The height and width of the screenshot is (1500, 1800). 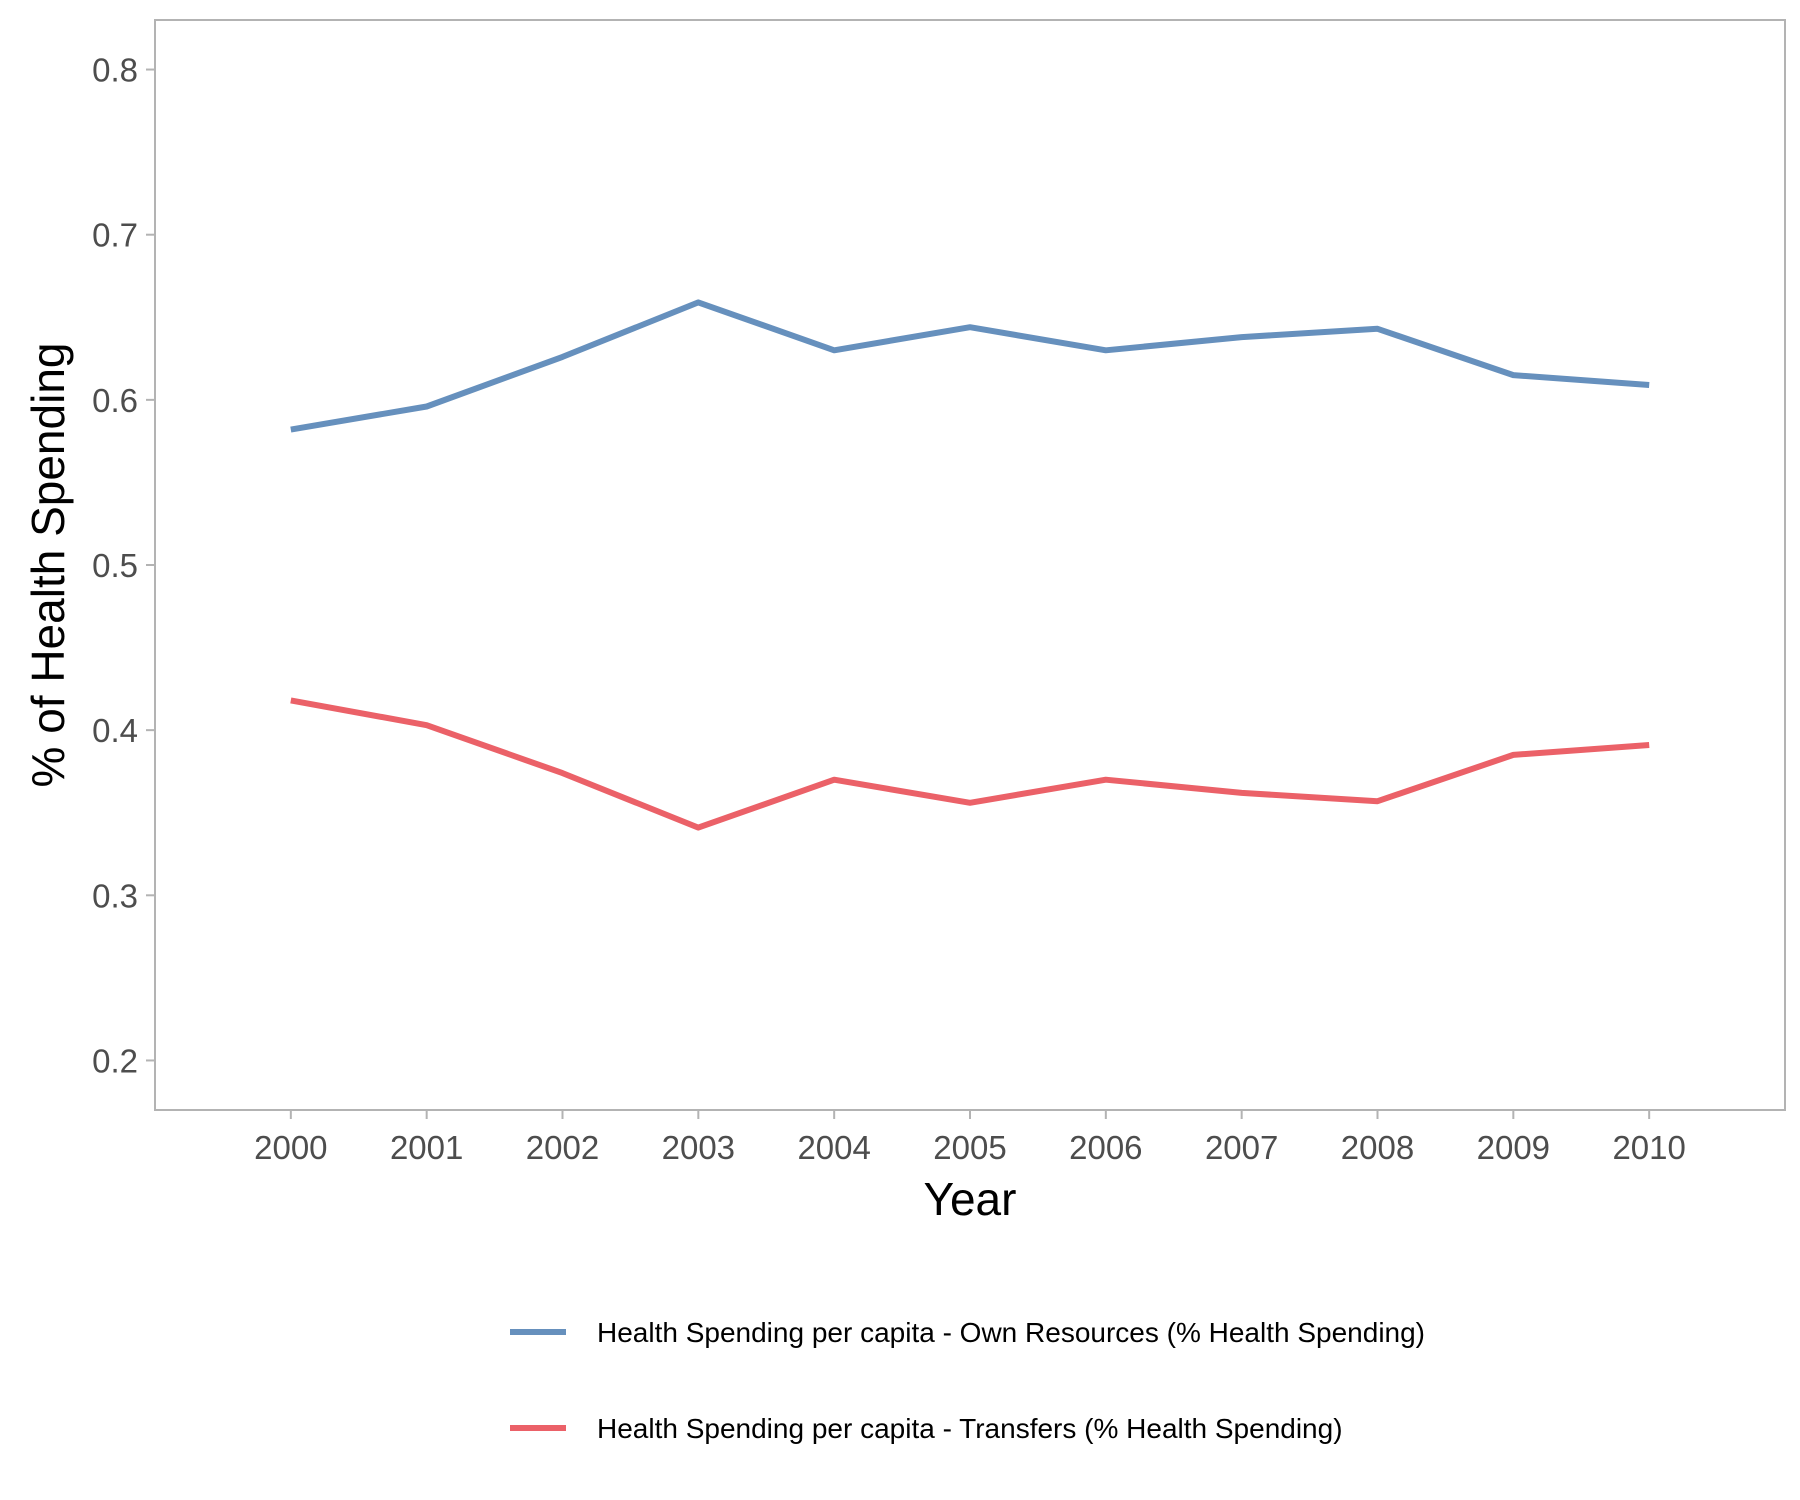 I want to click on y-axis: 0.2 0.3 0.4 0.5 0.6 0.7 0.8, so click(x=123, y=565).